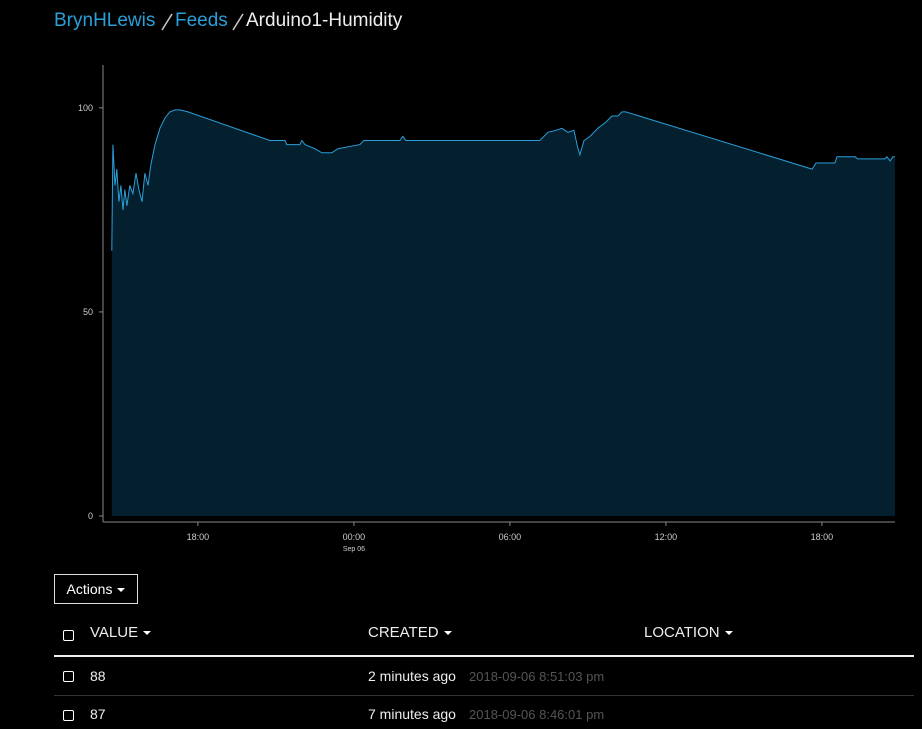 The image size is (922, 729). What do you see at coordinates (88, 312) in the screenshot?
I see `y-tick-label: 50` at bounding box center [88, 312].